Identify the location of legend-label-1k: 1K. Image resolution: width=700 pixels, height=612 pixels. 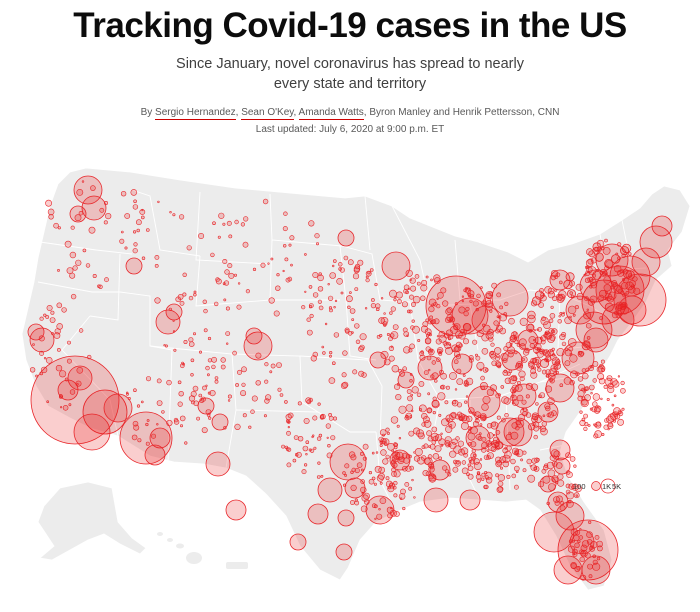
(606, 486).